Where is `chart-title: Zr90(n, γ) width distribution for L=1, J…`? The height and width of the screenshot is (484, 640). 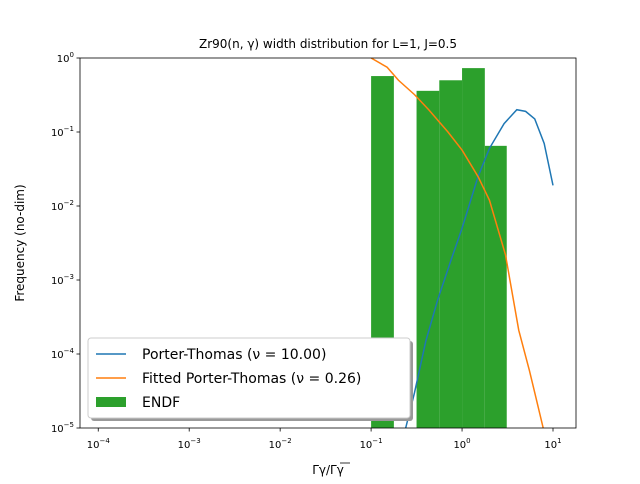
chart-title: Zr90(n, γ) width distribution for L=1, J… is located at coordinates (328, 44).